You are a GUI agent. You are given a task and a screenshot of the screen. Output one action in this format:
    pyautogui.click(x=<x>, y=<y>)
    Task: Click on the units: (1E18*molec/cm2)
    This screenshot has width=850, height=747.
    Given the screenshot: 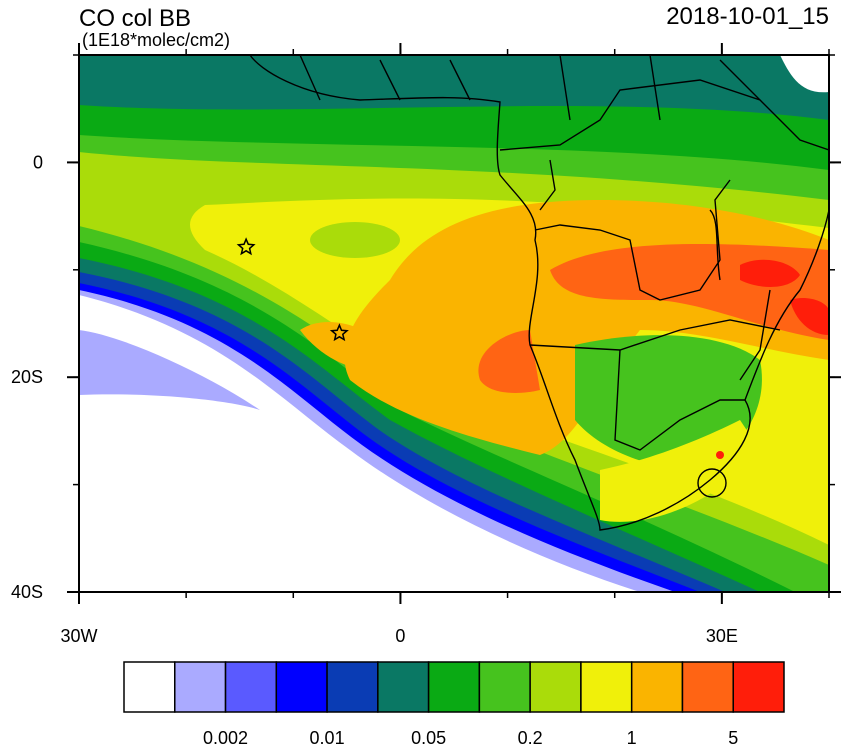 What is the action you would take?
    pyautogui.click(x=156, y=40)
    